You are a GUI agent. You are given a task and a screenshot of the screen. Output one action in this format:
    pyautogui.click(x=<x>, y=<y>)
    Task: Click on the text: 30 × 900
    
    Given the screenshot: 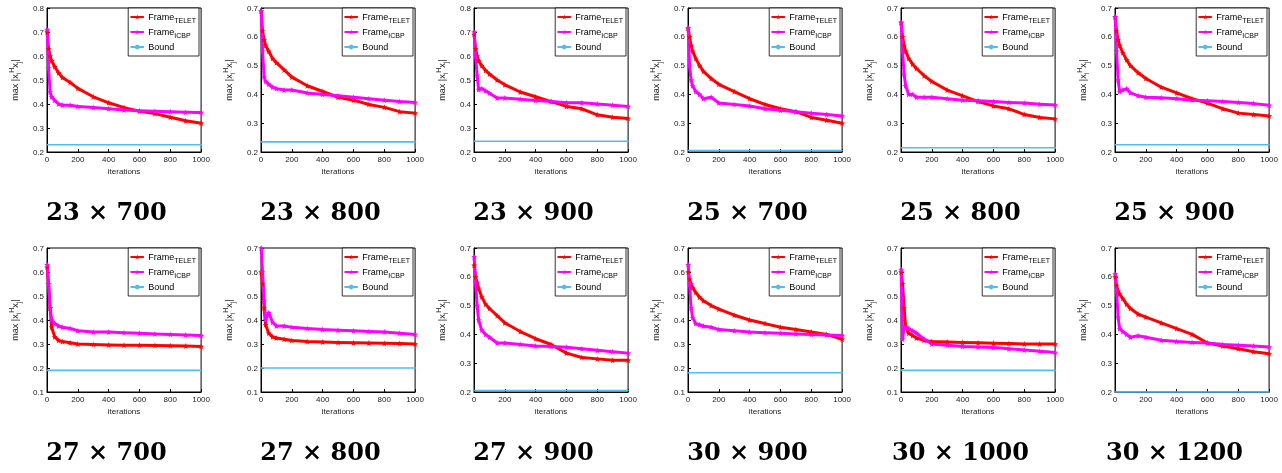 What is the action you would take?
    pyautogui.click(x=747, y=451)
    